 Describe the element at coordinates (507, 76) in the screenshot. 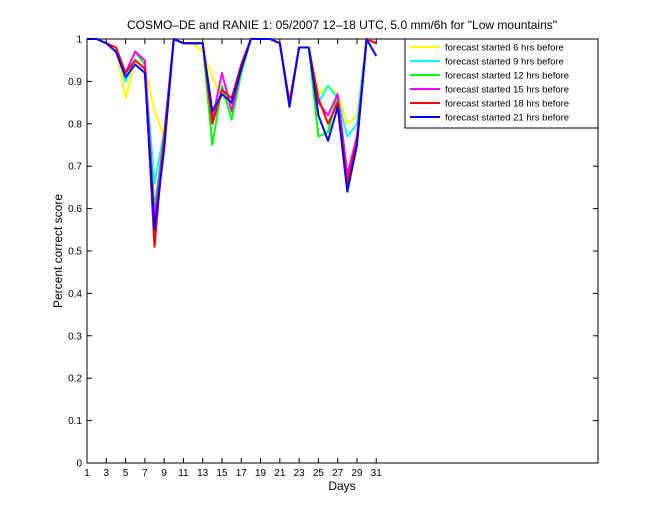

I see `legend-label-3: forecast started 12 hrs before` at that location.